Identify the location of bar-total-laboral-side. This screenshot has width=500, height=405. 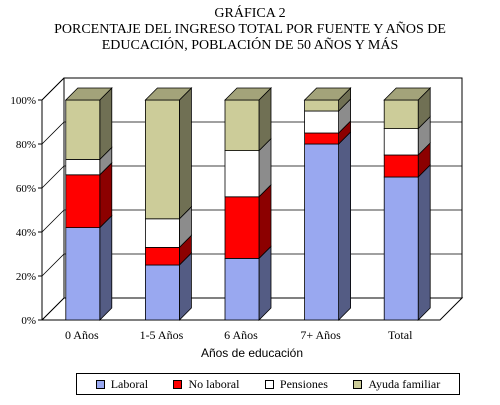
(424, 242).